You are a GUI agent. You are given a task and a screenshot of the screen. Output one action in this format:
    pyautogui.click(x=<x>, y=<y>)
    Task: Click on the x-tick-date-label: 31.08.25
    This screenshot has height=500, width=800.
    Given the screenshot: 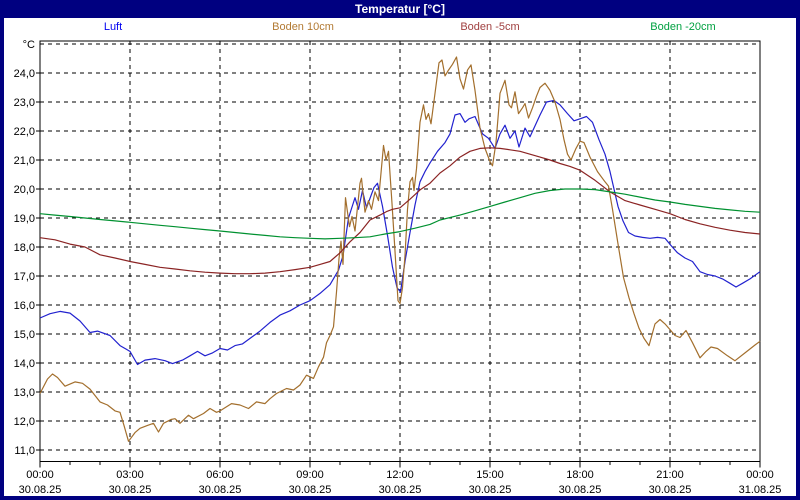 What is the action you would take?
    pyautogui.click(x=760, y=490)
    